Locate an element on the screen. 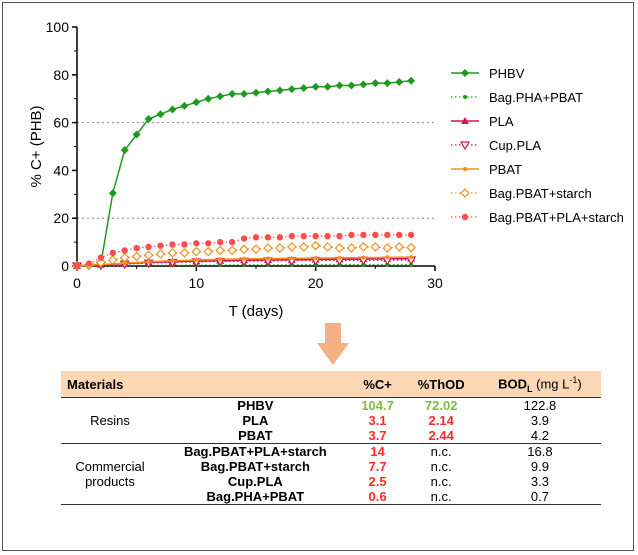 The height and width of the screenshot is (555, 638). thod-value: 72.02 is located at coordinates (441, 405).